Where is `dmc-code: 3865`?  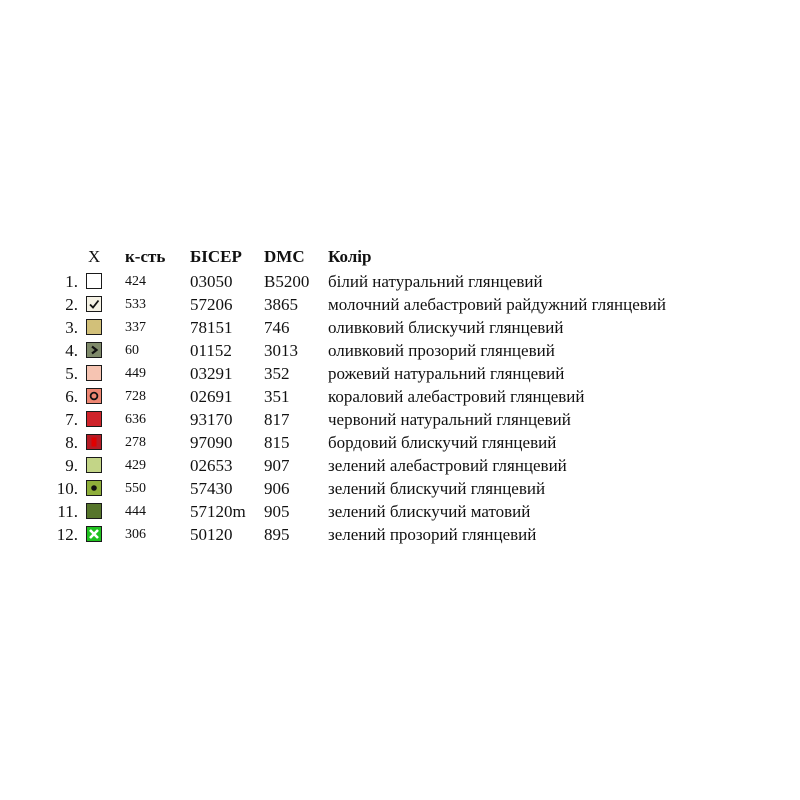 dmc-code: 3865 is located at coordinates (281, 304).